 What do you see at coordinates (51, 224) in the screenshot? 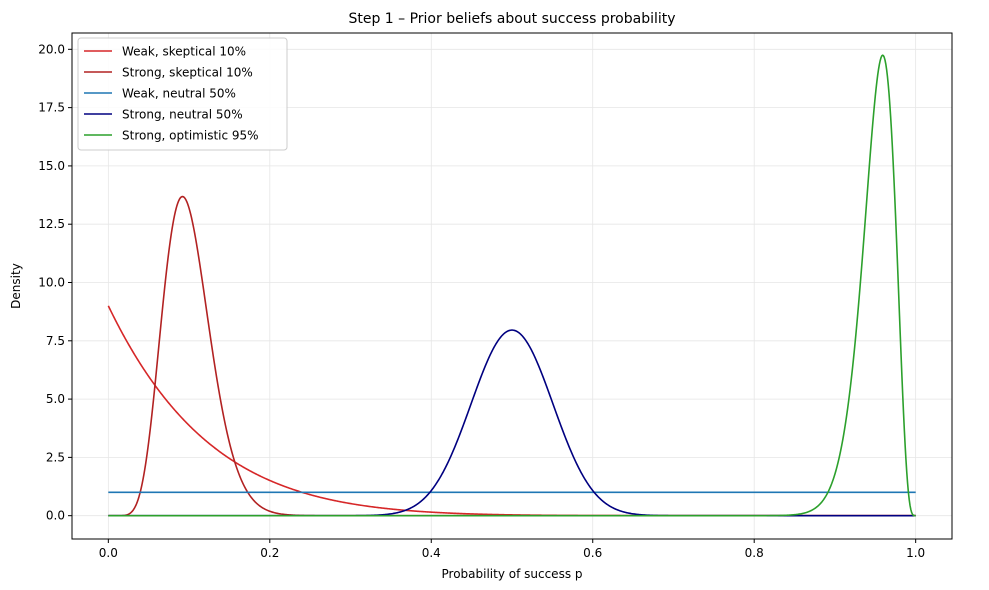
I see `y-tick-label: 12.5` at bounding box center [51, 224].